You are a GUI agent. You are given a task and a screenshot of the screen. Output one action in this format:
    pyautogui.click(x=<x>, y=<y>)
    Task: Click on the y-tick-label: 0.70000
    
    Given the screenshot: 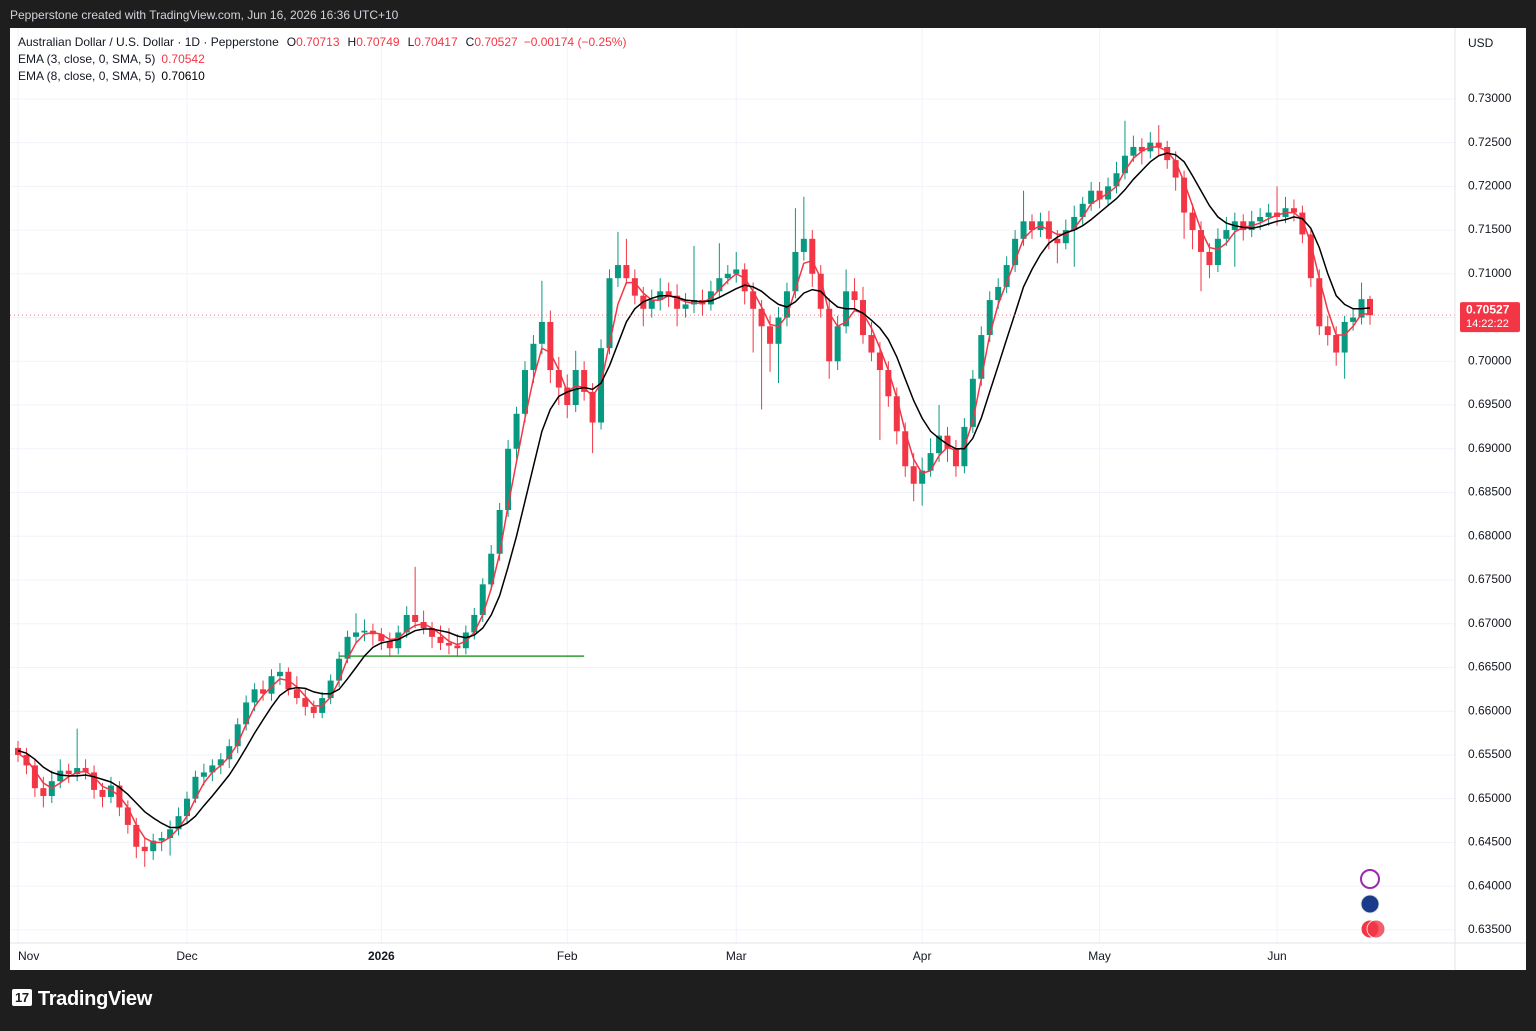 What is the action you would take?
    pyautogui.click(x=1490, y=360)
    